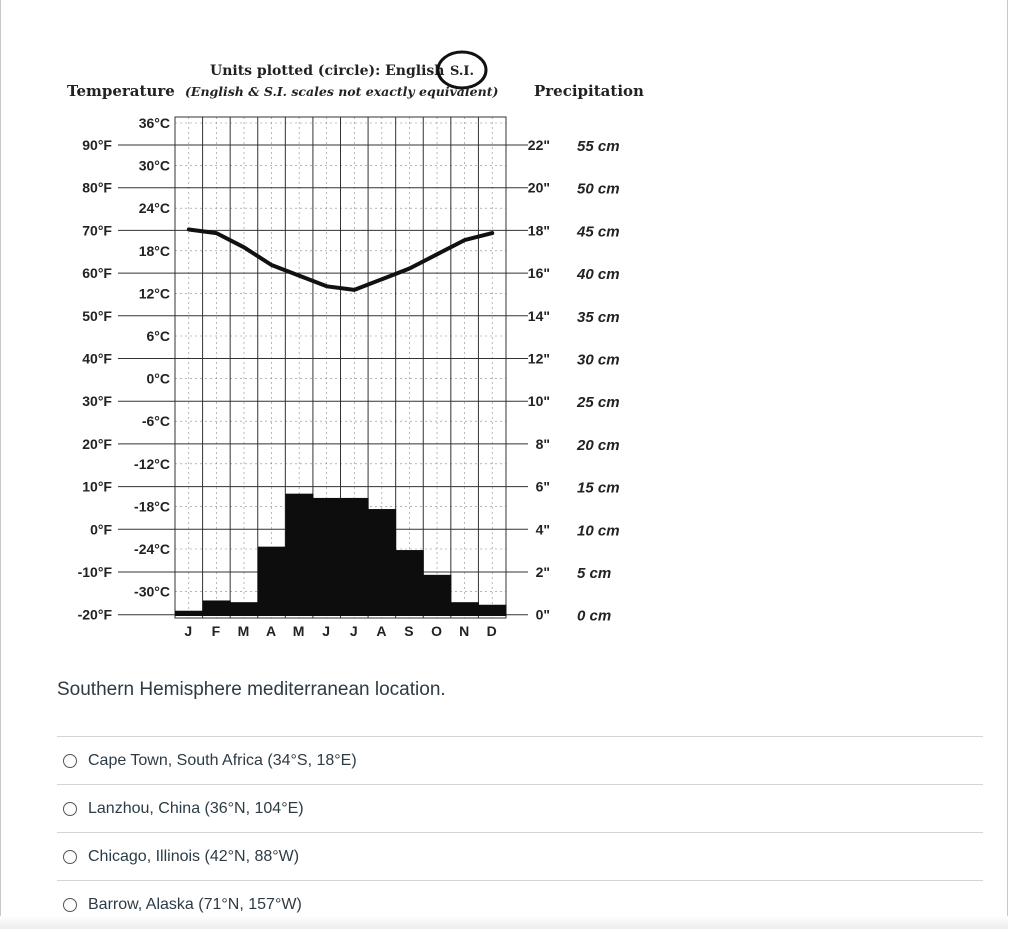  What do you see at coordinates (195, 904) in the screenshot?
I see `answer-label: Barrow, Alaska (71°N, 157°W)` at bounding box center [195, 904].